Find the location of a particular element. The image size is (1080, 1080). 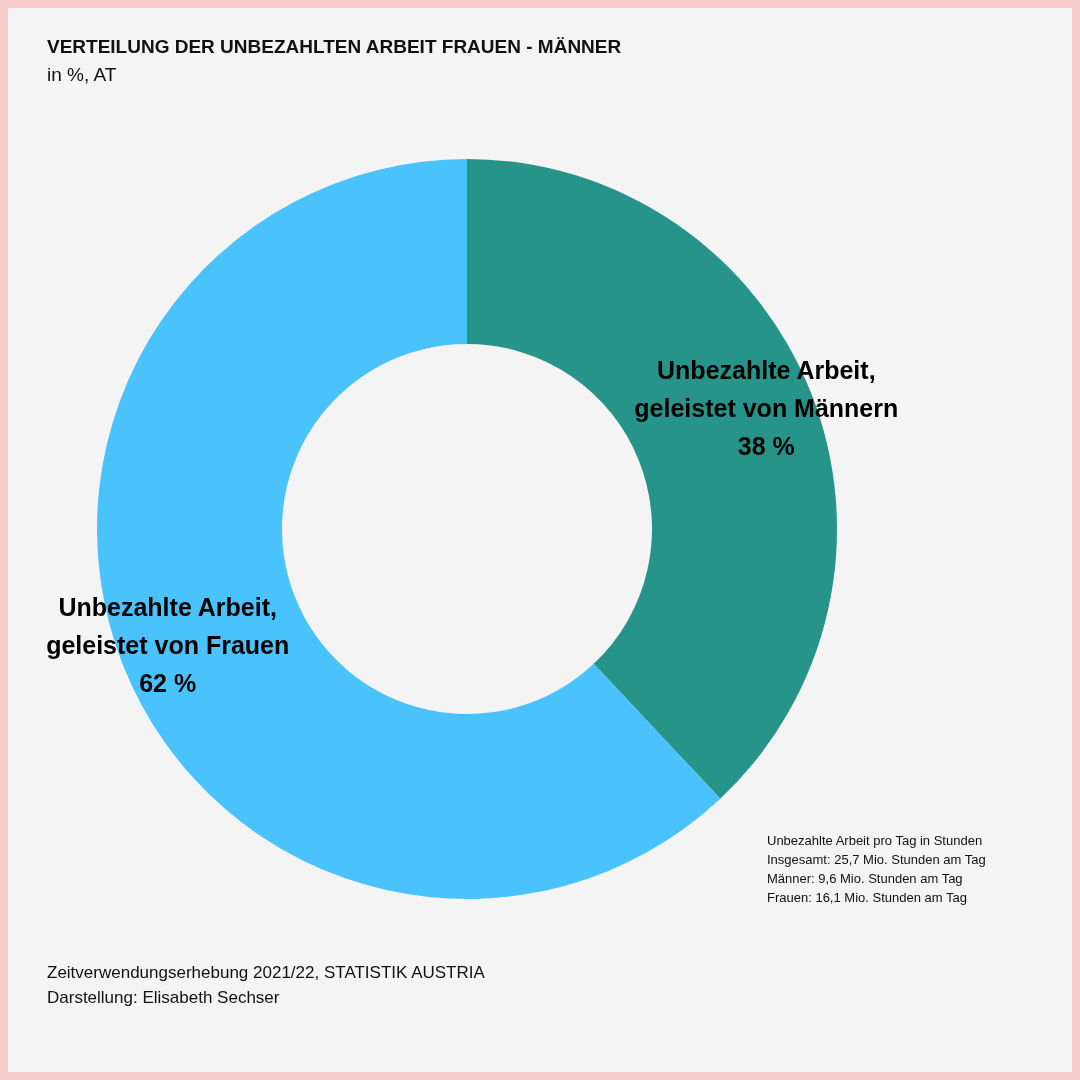

data-label: 62 % is located at coordinates (168, 683).